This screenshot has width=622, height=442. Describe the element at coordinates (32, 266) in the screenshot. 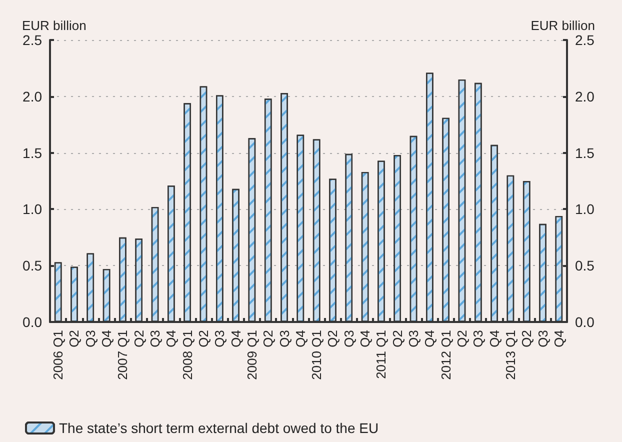

I see `y-tick-label: 0.5` at that location.